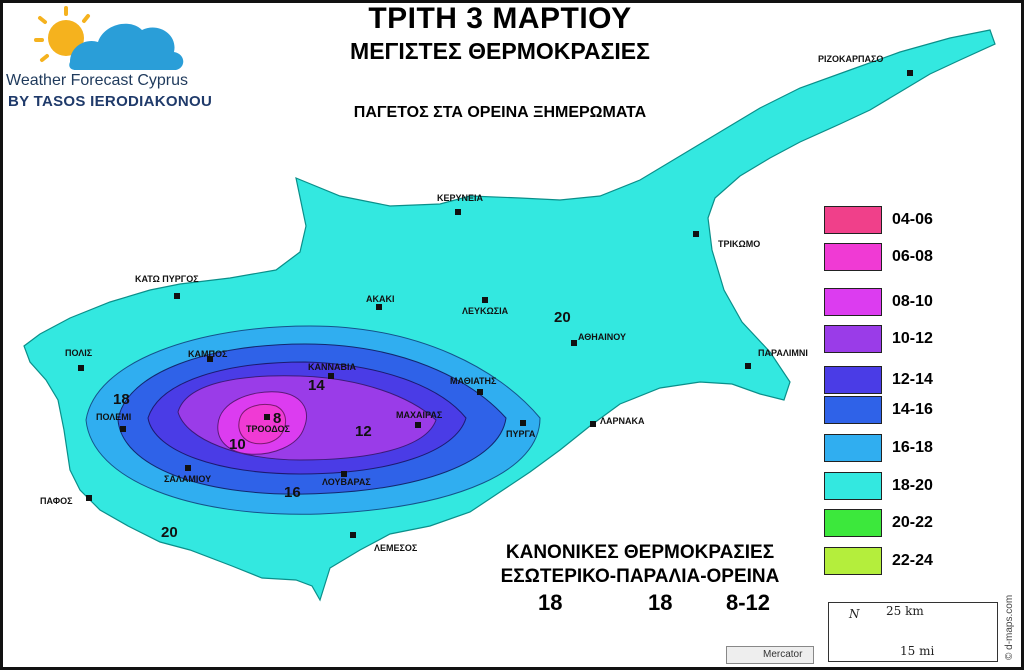  Describe the element at coordinates (850, 59) in the screenshot. I see `city-label: ΡΙΖΟΚΑΡΠΑΣΟ` at that location.